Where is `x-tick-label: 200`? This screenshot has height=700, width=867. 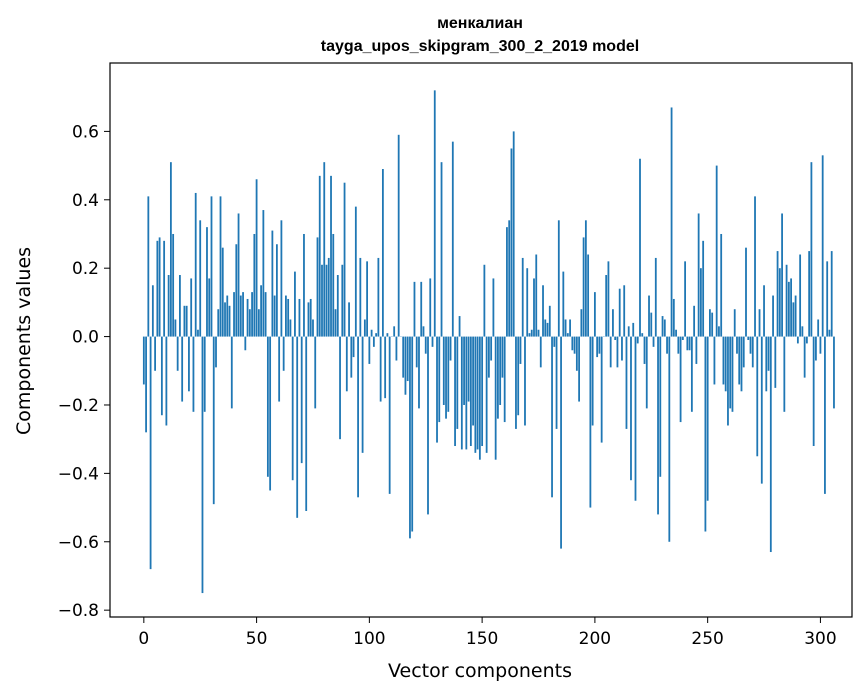
x-tick-label: 200 is located at coordinates (595, 639).